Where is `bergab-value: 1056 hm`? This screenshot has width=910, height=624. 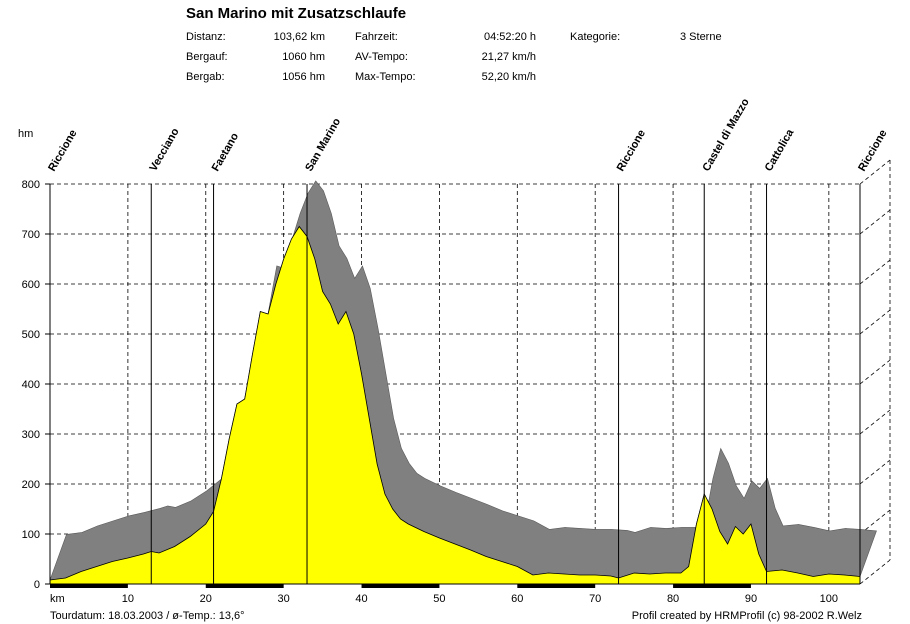 bergab-value: 1056 hm is located at coordinates (303, 77).